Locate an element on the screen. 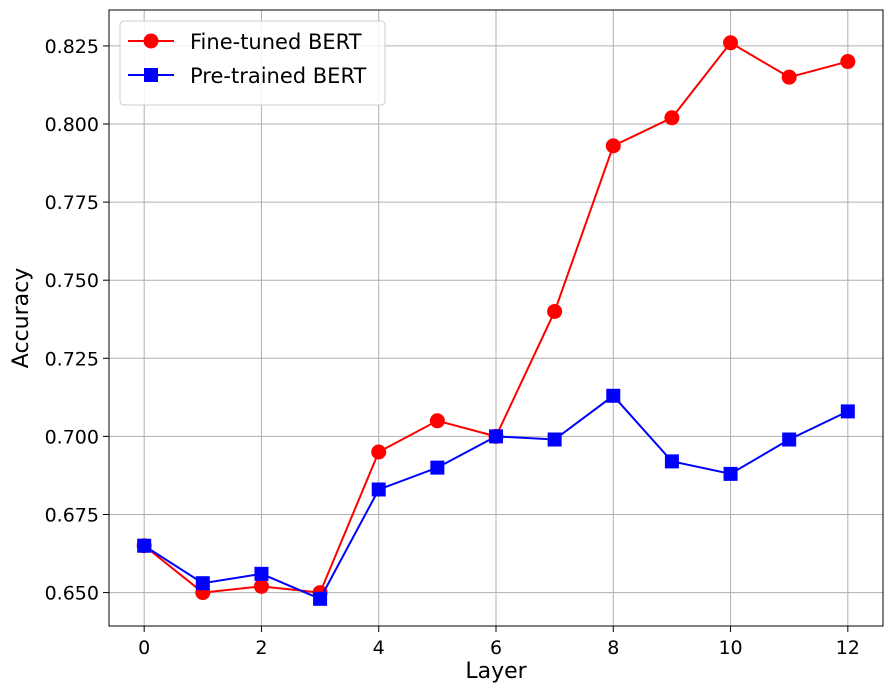 Image resolution: width=892 pixels, height=694 pixels. legend-item: Fine-tuned BERT is located at coordinates (245, 42).